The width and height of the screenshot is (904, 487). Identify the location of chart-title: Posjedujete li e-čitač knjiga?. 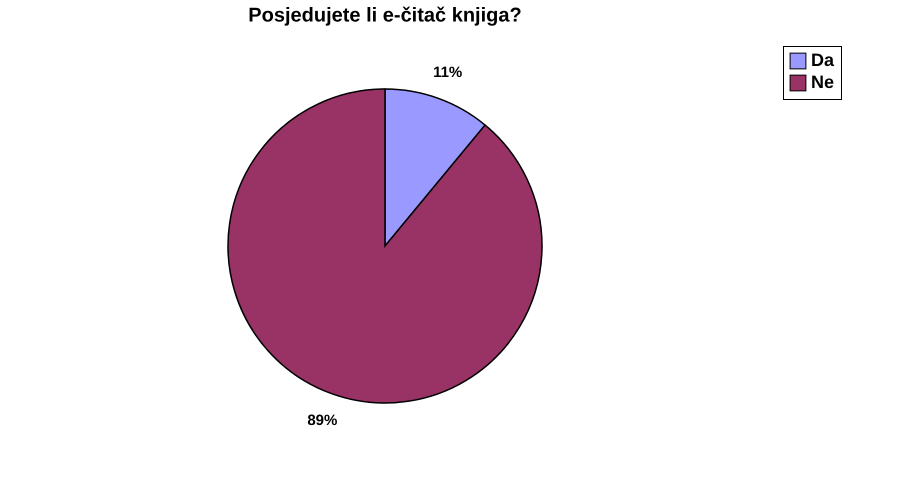
(385, 15).